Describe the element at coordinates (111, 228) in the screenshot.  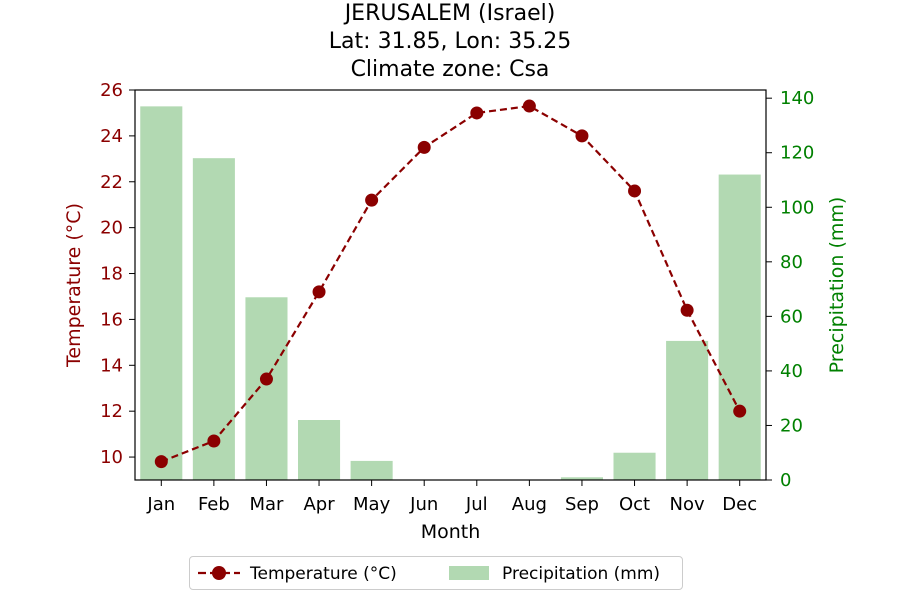
I see `left-tick-label: 20` at that location.